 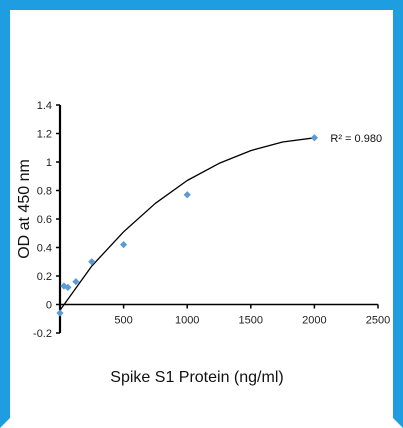 I want to click on x-tick-label: 1000, so click(x=187, y=321).